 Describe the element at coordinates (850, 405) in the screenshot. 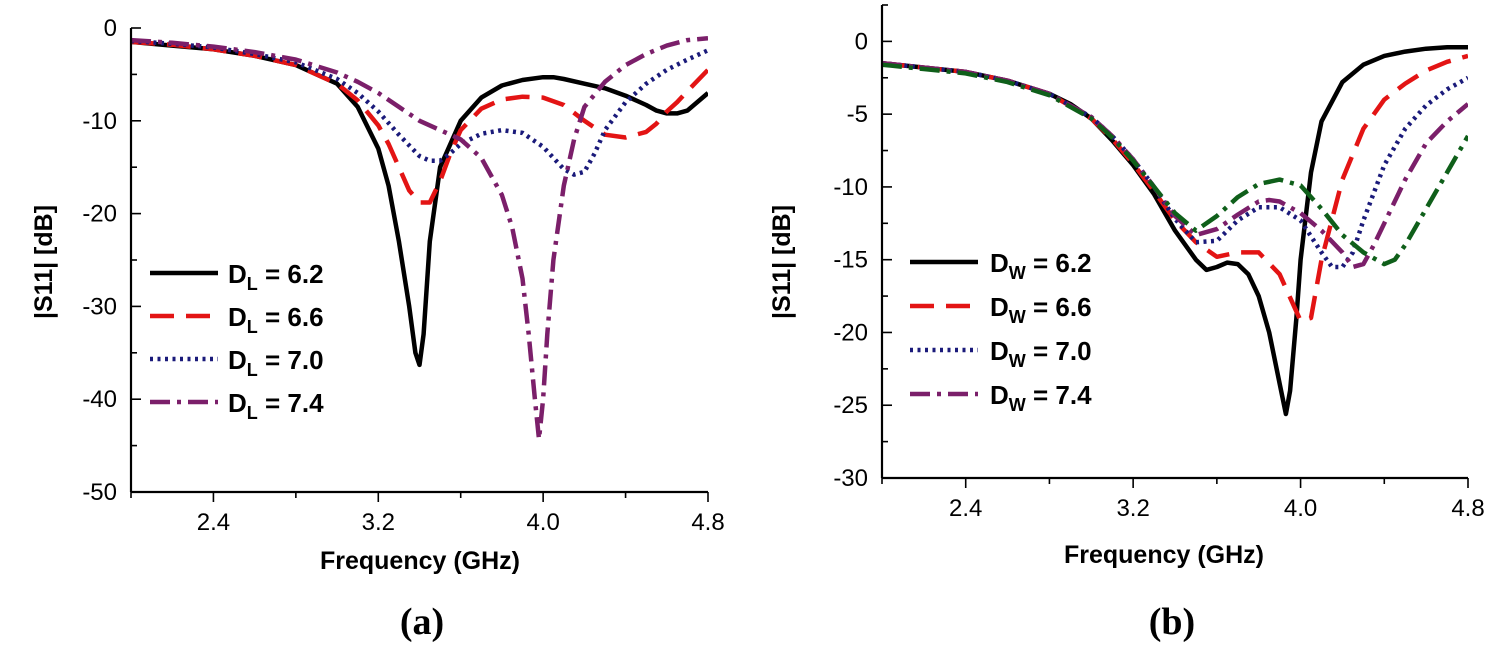

I see `y-tick-label: -25` at that location.